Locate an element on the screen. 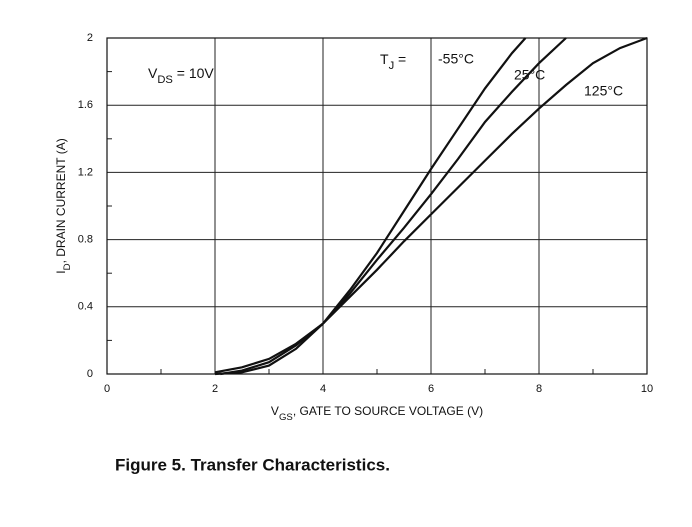 The image size is (692, 527). series-label: -55°C is located at coordinates (456, 59).